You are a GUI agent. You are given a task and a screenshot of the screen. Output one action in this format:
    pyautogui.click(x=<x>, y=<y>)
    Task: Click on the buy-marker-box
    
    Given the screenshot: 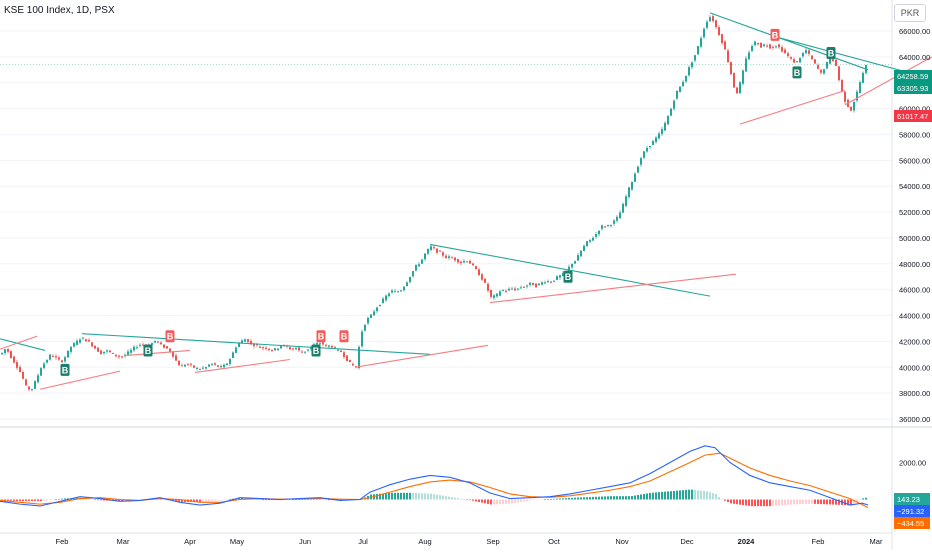 What is the action you would take?
    pyautogui.click(x=148, y=350)
    